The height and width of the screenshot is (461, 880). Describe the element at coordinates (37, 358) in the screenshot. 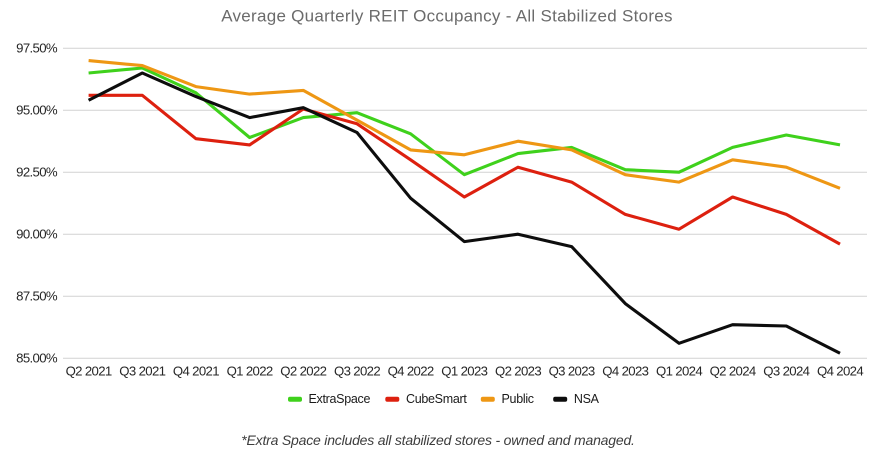

I see `svg-text: 85.00%` at that location.